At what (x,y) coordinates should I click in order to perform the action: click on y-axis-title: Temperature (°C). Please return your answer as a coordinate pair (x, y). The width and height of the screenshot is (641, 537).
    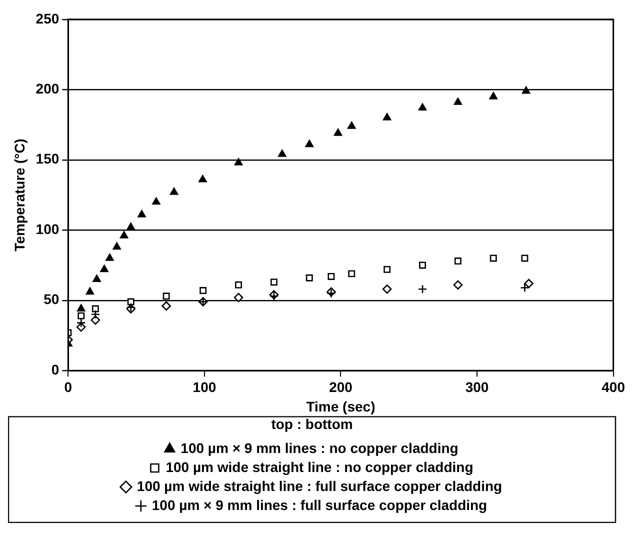
    Looking at the image, I should click on (19, 195).